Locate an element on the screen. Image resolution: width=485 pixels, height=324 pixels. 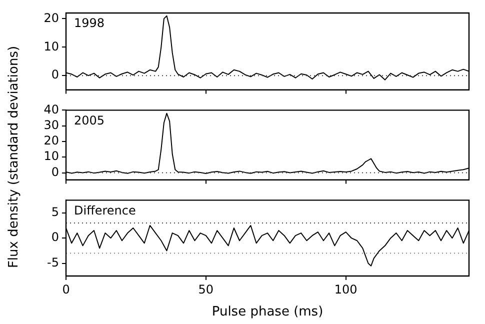
annotation: Difference is located at coordinates (105, 210).